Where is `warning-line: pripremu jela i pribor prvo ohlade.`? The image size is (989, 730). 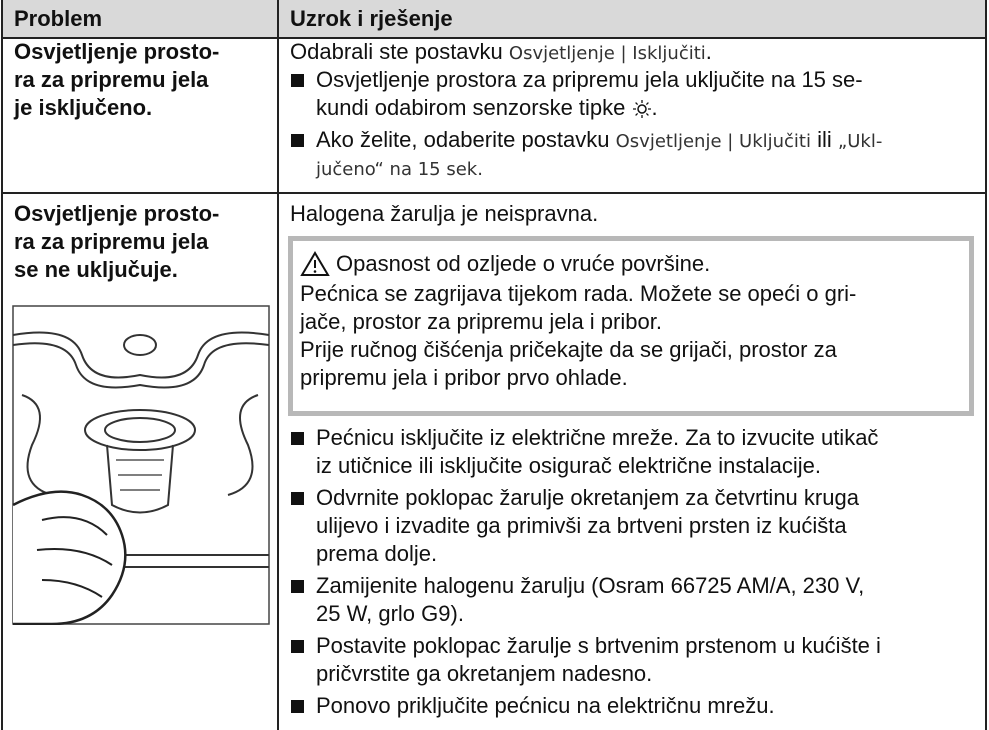 warning-line: pripremu jela i pribor prvo ohlade. is located at coordinates (464, 377).